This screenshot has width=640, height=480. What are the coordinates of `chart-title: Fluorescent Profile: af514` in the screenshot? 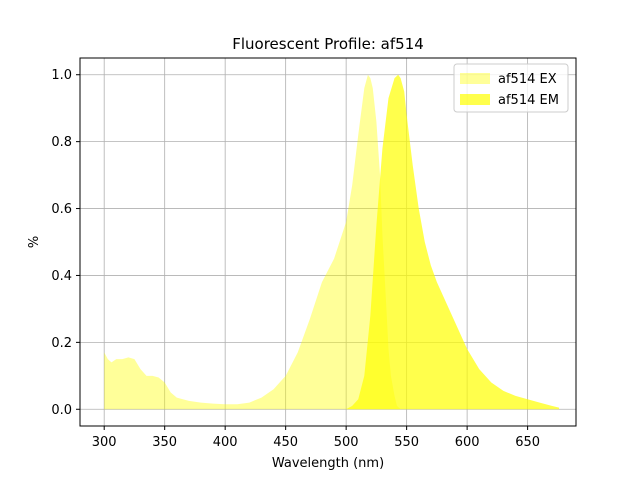 It's located at (328, 44).